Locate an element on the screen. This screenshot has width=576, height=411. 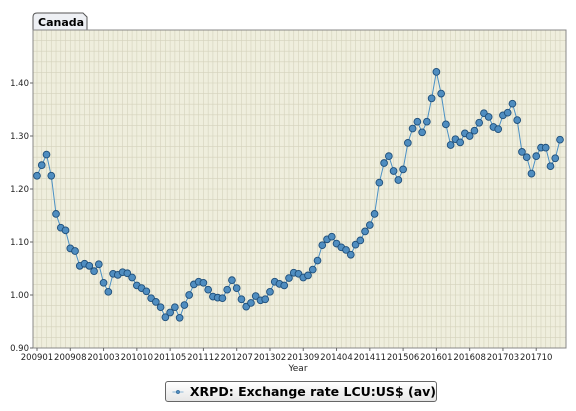
x-tick-label: 201112 is located at coordinates (203, 358).